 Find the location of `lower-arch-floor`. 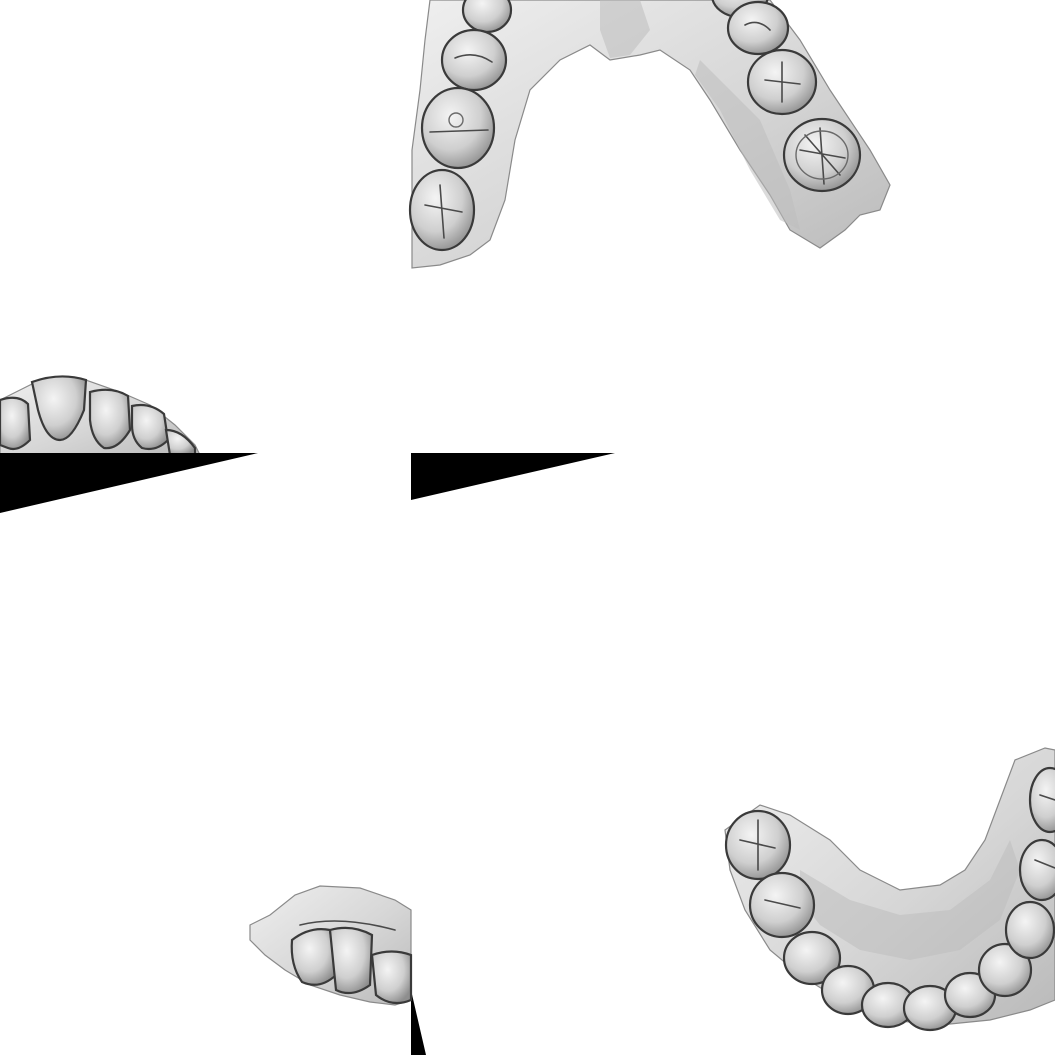

lower-arch-floor is located at coordinates (910, 900).